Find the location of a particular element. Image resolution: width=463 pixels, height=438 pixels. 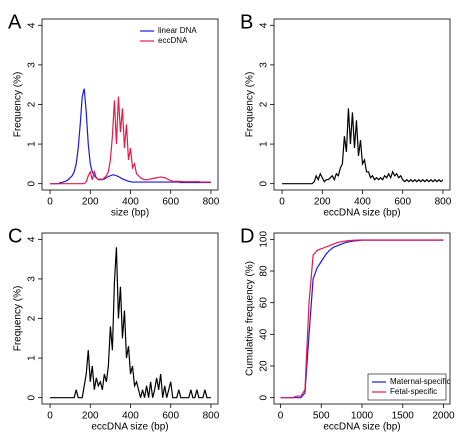

legend-label: Maternal-specific is located at coordinates (420, 381).